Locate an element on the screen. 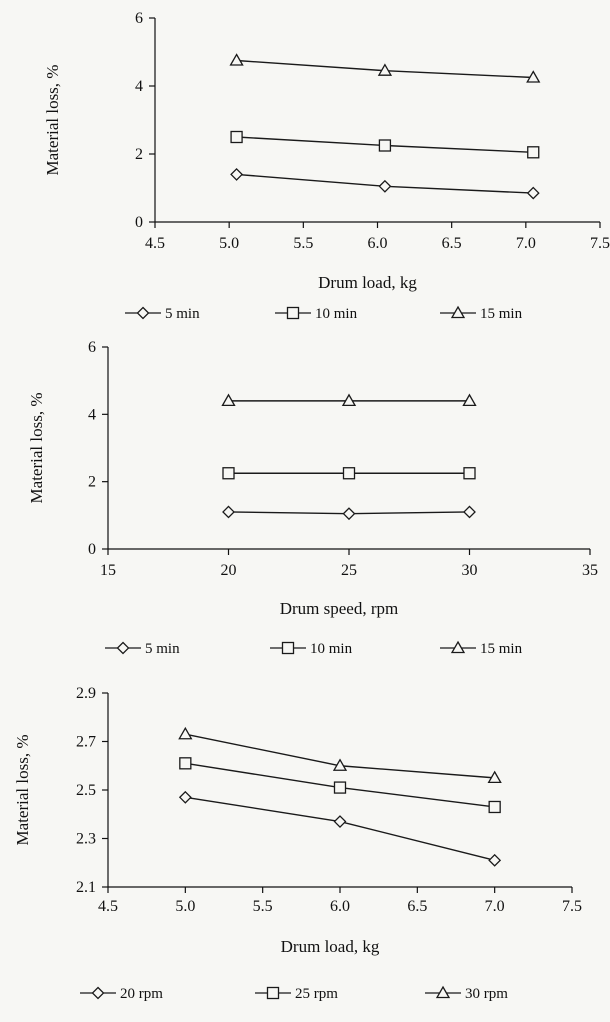  legend-item: 20 rpm is located at coordinates (121, 994).